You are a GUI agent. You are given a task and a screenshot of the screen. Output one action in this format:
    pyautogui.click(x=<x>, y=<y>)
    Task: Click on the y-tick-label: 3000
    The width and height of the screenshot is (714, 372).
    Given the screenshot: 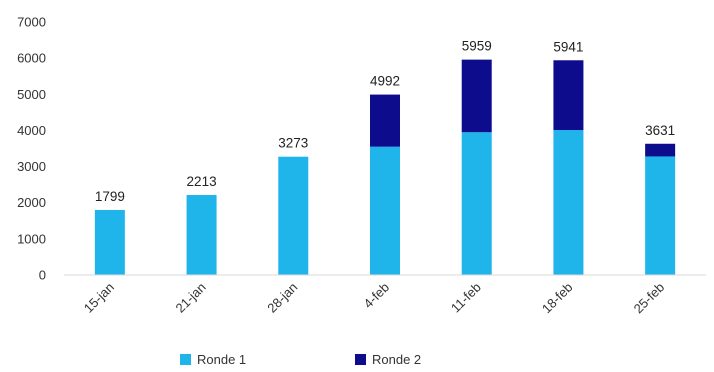 What is the action you would take?
    pyautogui.click(x=31, y=166)
    